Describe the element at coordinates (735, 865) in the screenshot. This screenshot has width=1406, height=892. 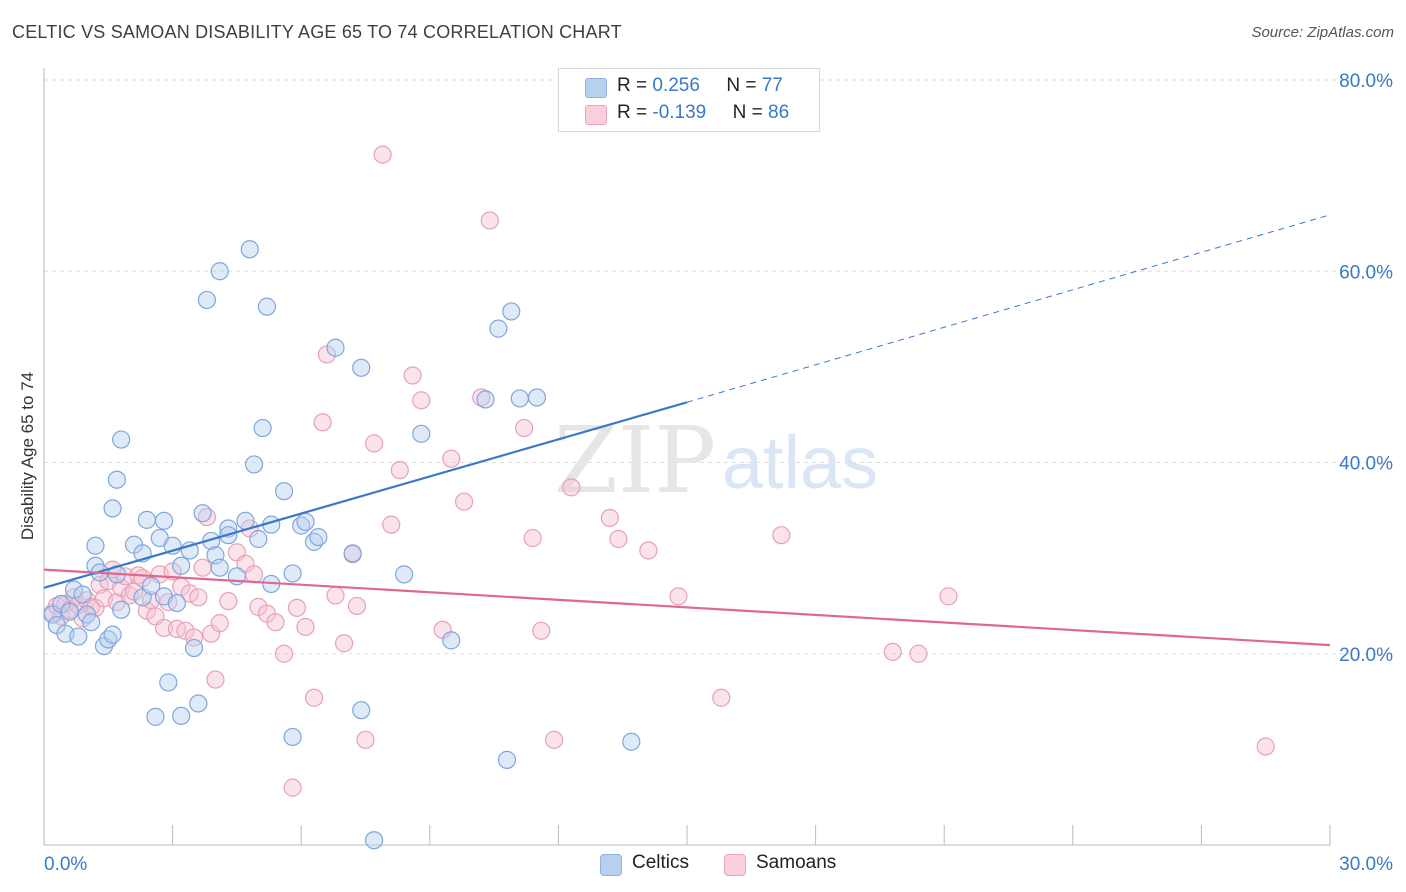
I see `samoans-legend-swatch` at that location.